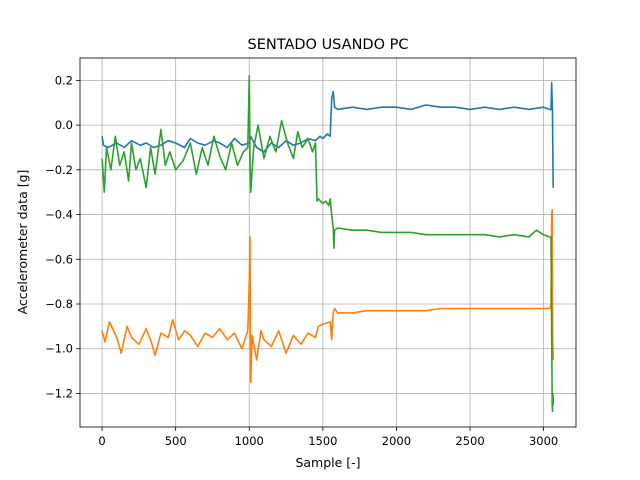 The image size is (640, 480). Describe the element at coordinates (396, 441) in the screenshot. I see `x-tick-label: 2000` at that location.